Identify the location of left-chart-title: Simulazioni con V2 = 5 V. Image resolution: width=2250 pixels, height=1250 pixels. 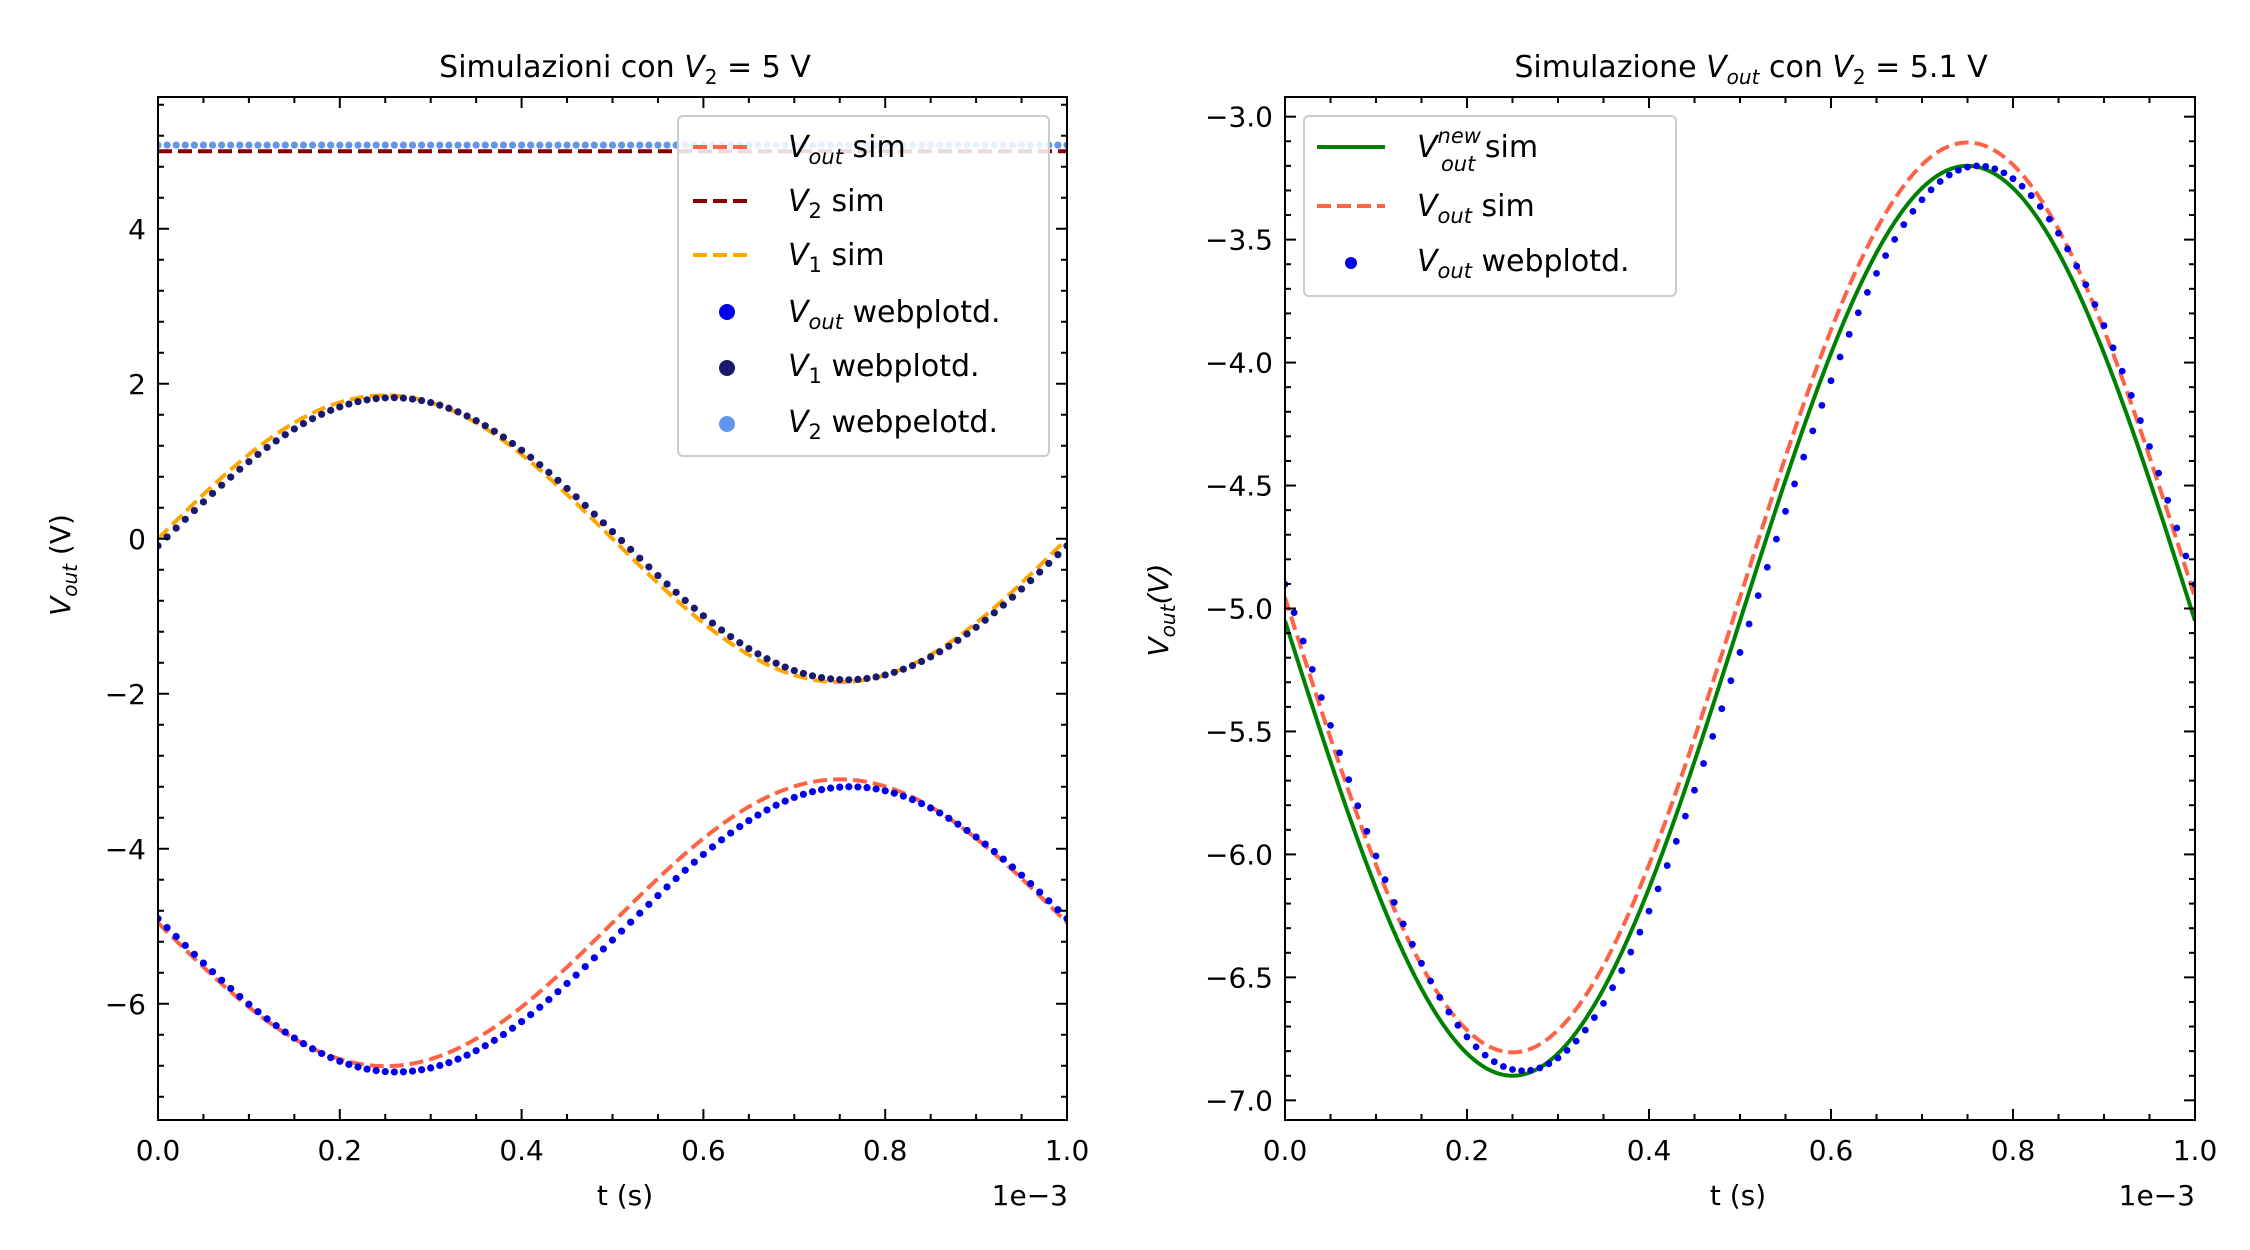
(625, 69).